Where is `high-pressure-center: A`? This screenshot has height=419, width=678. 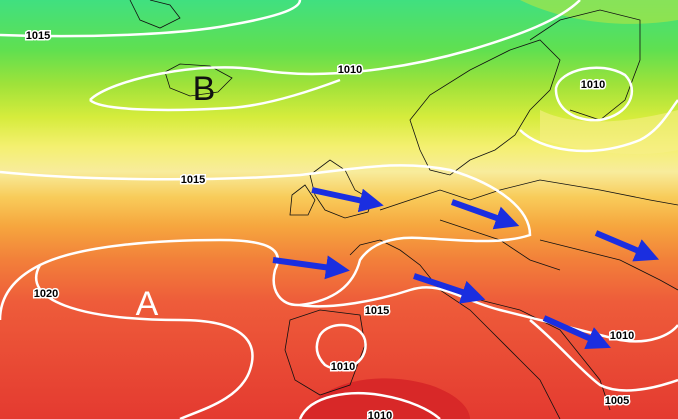 high-pressure-center: A is located at coordinates (147, 304).